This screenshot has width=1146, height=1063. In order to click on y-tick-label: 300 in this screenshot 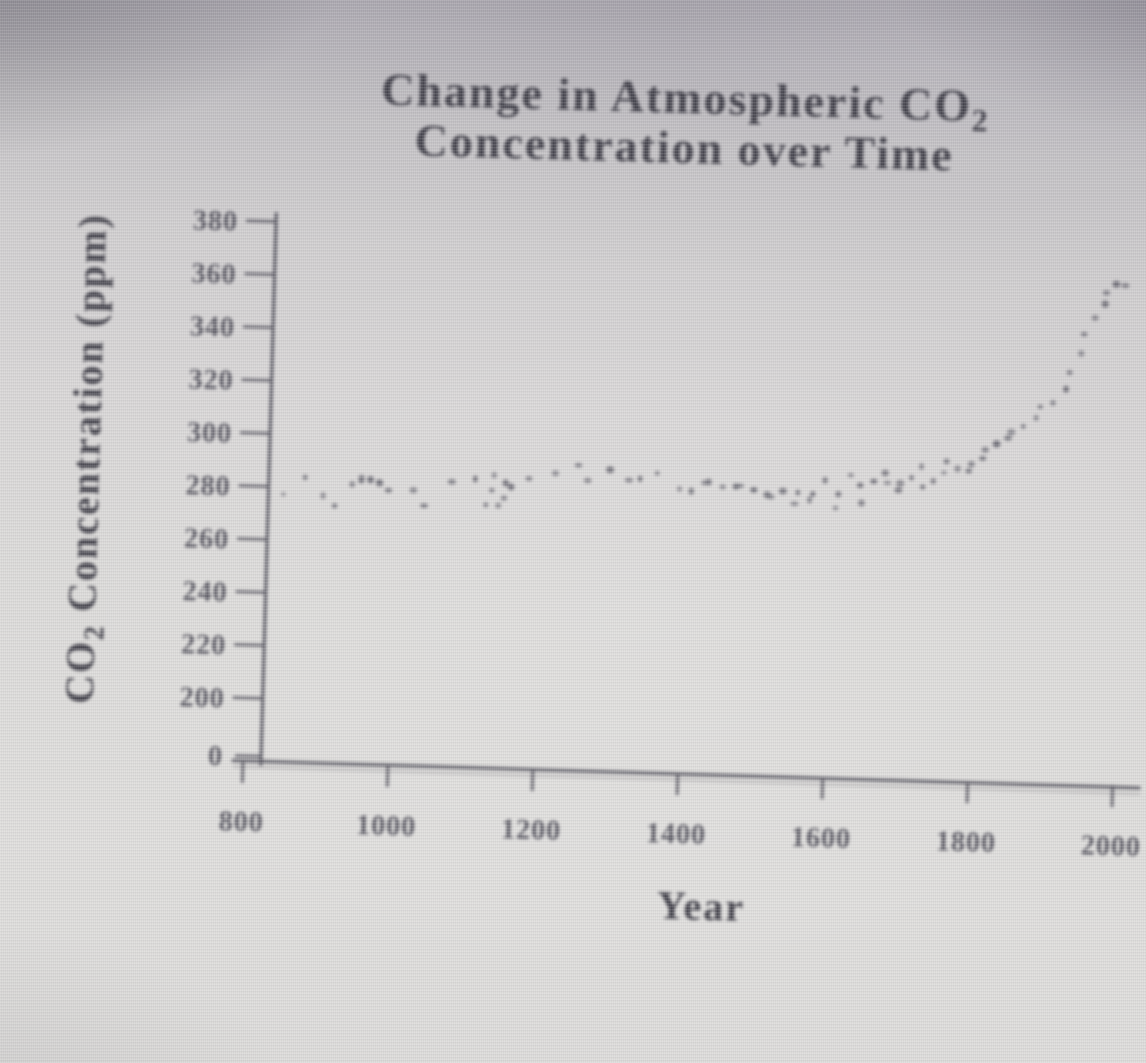, I will do `click(210, 433)`.